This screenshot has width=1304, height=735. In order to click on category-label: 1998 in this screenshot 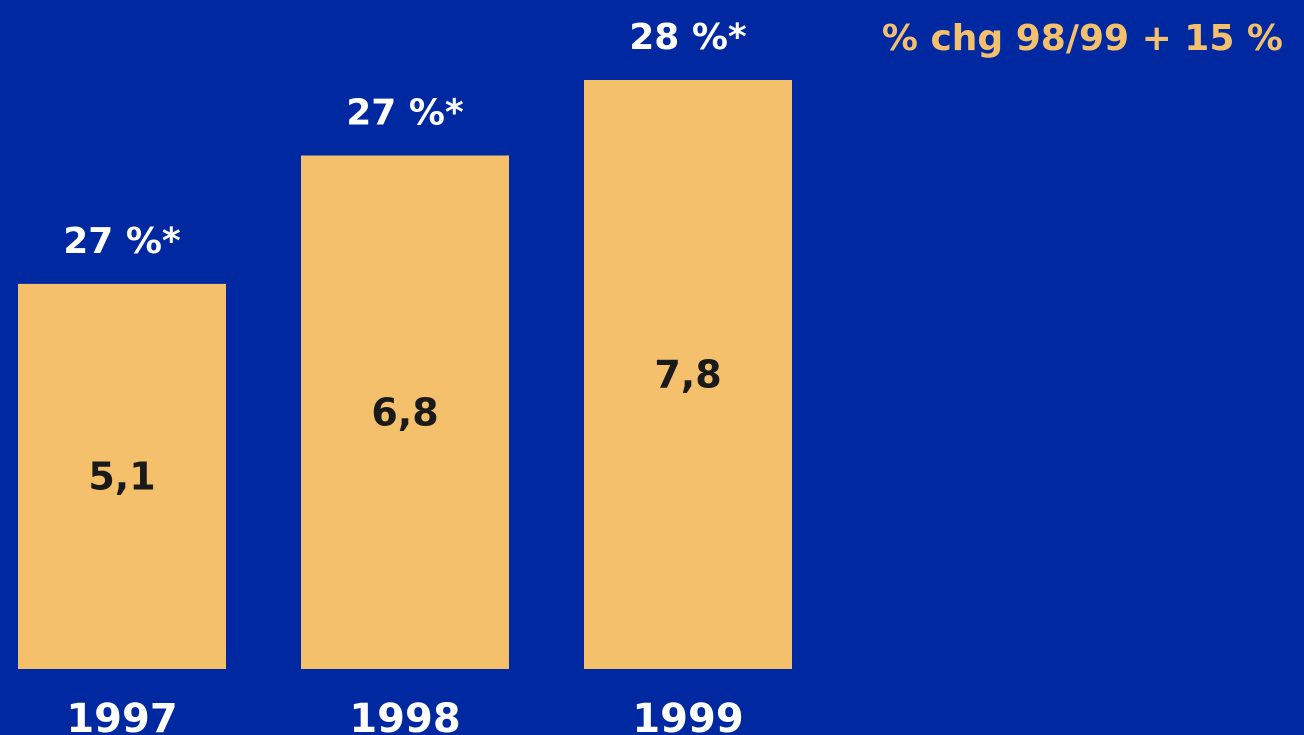, I will do `click(404, 715)`.